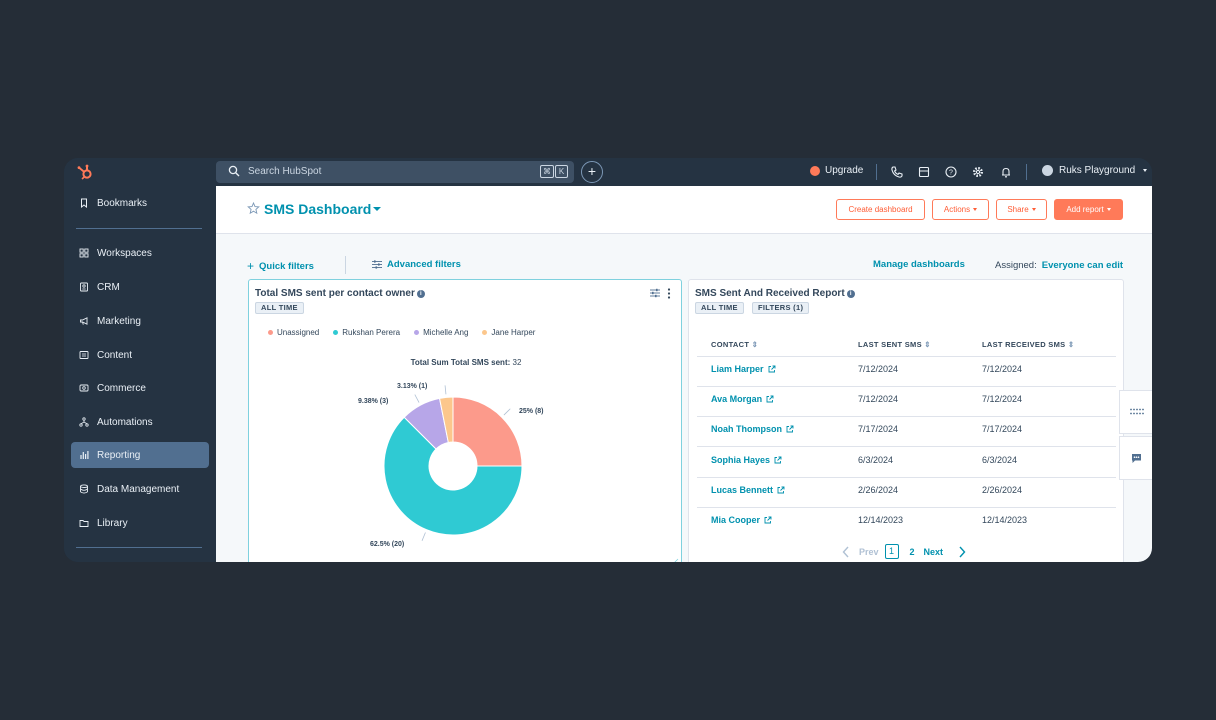 This screenshot has width=1216, height=720. Describe the element at coordinates (1088, 209) in the screenshot. I see `add-report-button: Add report` at that location.